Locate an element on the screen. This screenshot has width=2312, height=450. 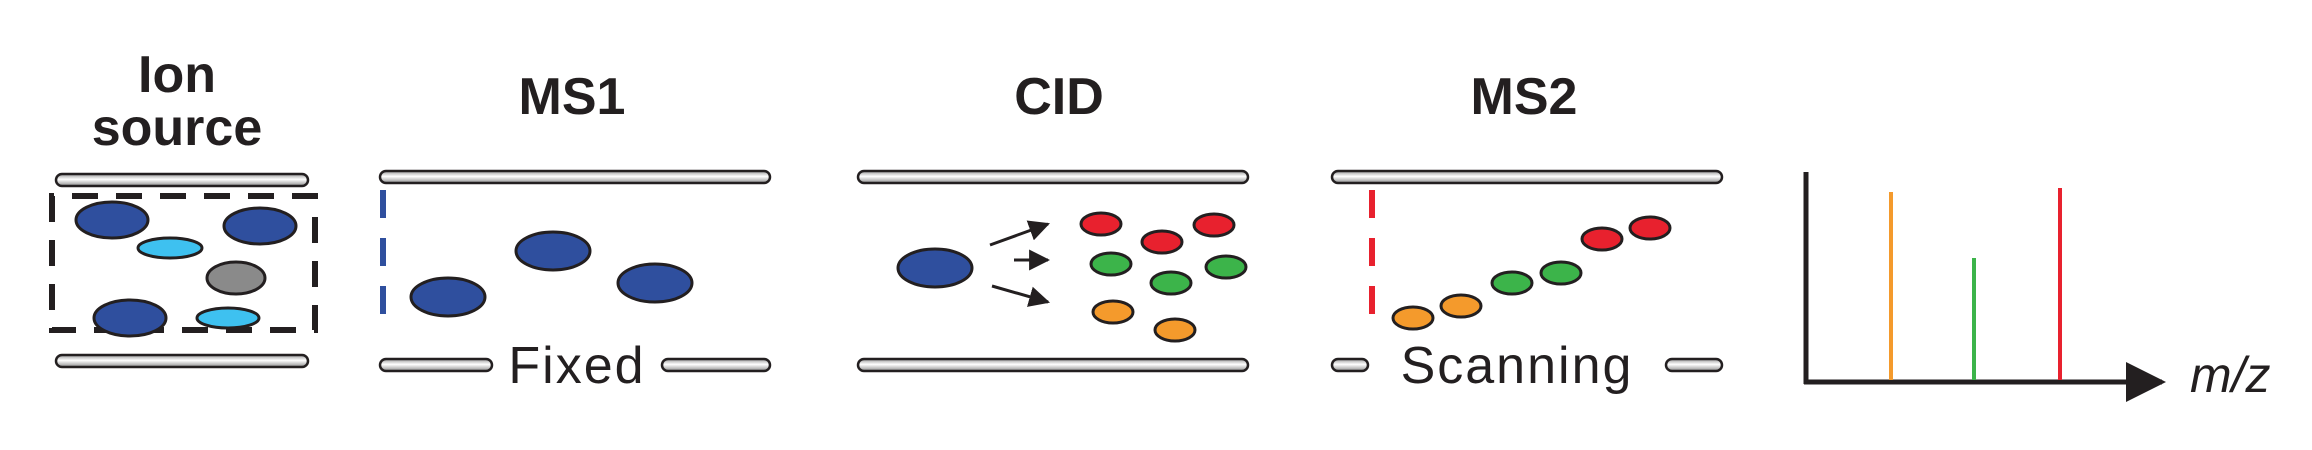
mass-spectrum: m/z is located at coordinates (2037, 287).